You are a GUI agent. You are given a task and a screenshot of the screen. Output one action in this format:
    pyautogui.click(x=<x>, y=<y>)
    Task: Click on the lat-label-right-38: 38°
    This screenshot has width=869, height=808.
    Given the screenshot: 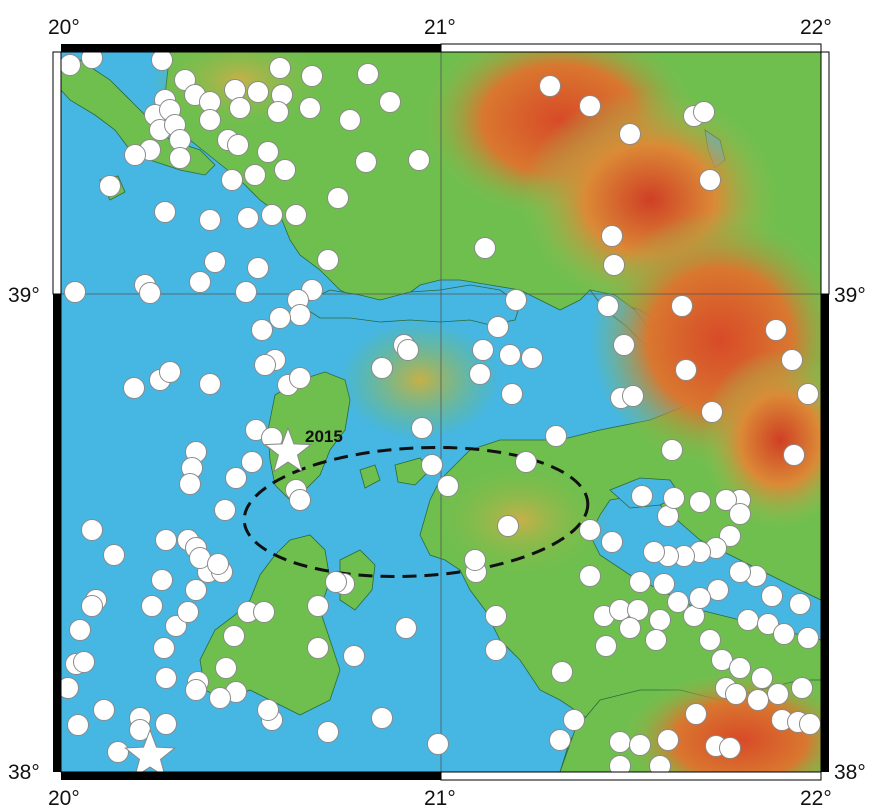 What is the action you would take?
    pyautogui.click(x=850, y=772)
    